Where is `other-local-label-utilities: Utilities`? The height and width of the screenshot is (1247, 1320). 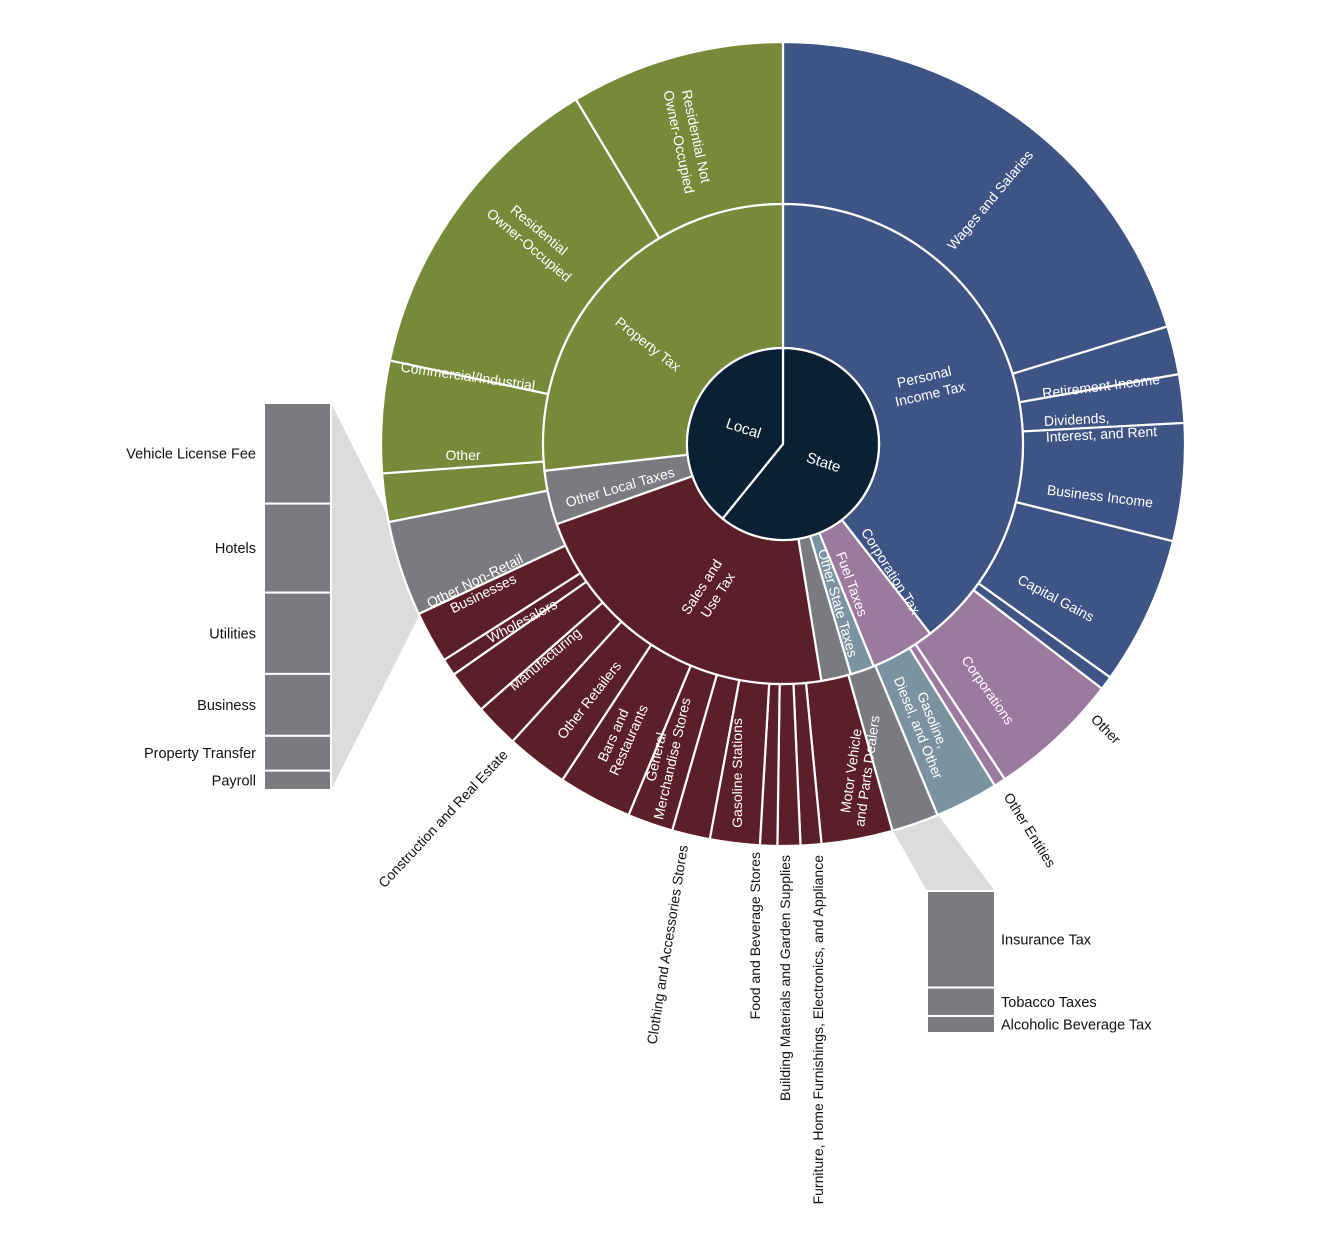 other-local-label-utilities: Utilities is located at coordinates (232, 634).